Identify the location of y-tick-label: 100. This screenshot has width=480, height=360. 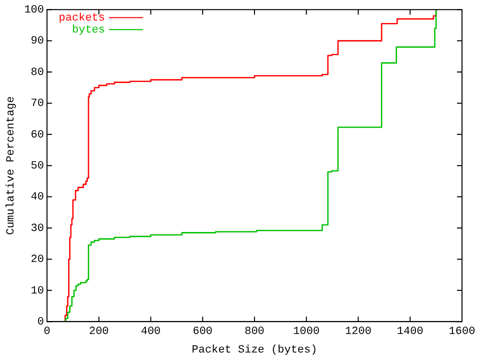
(34, 10).